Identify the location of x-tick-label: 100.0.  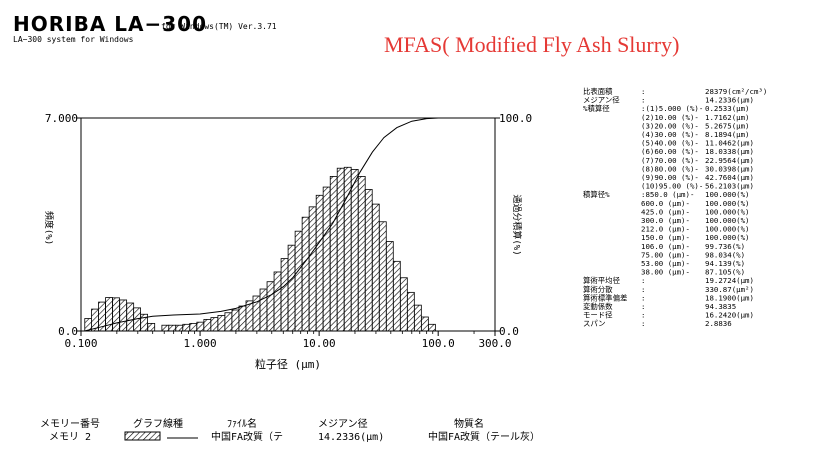
(438, 343).